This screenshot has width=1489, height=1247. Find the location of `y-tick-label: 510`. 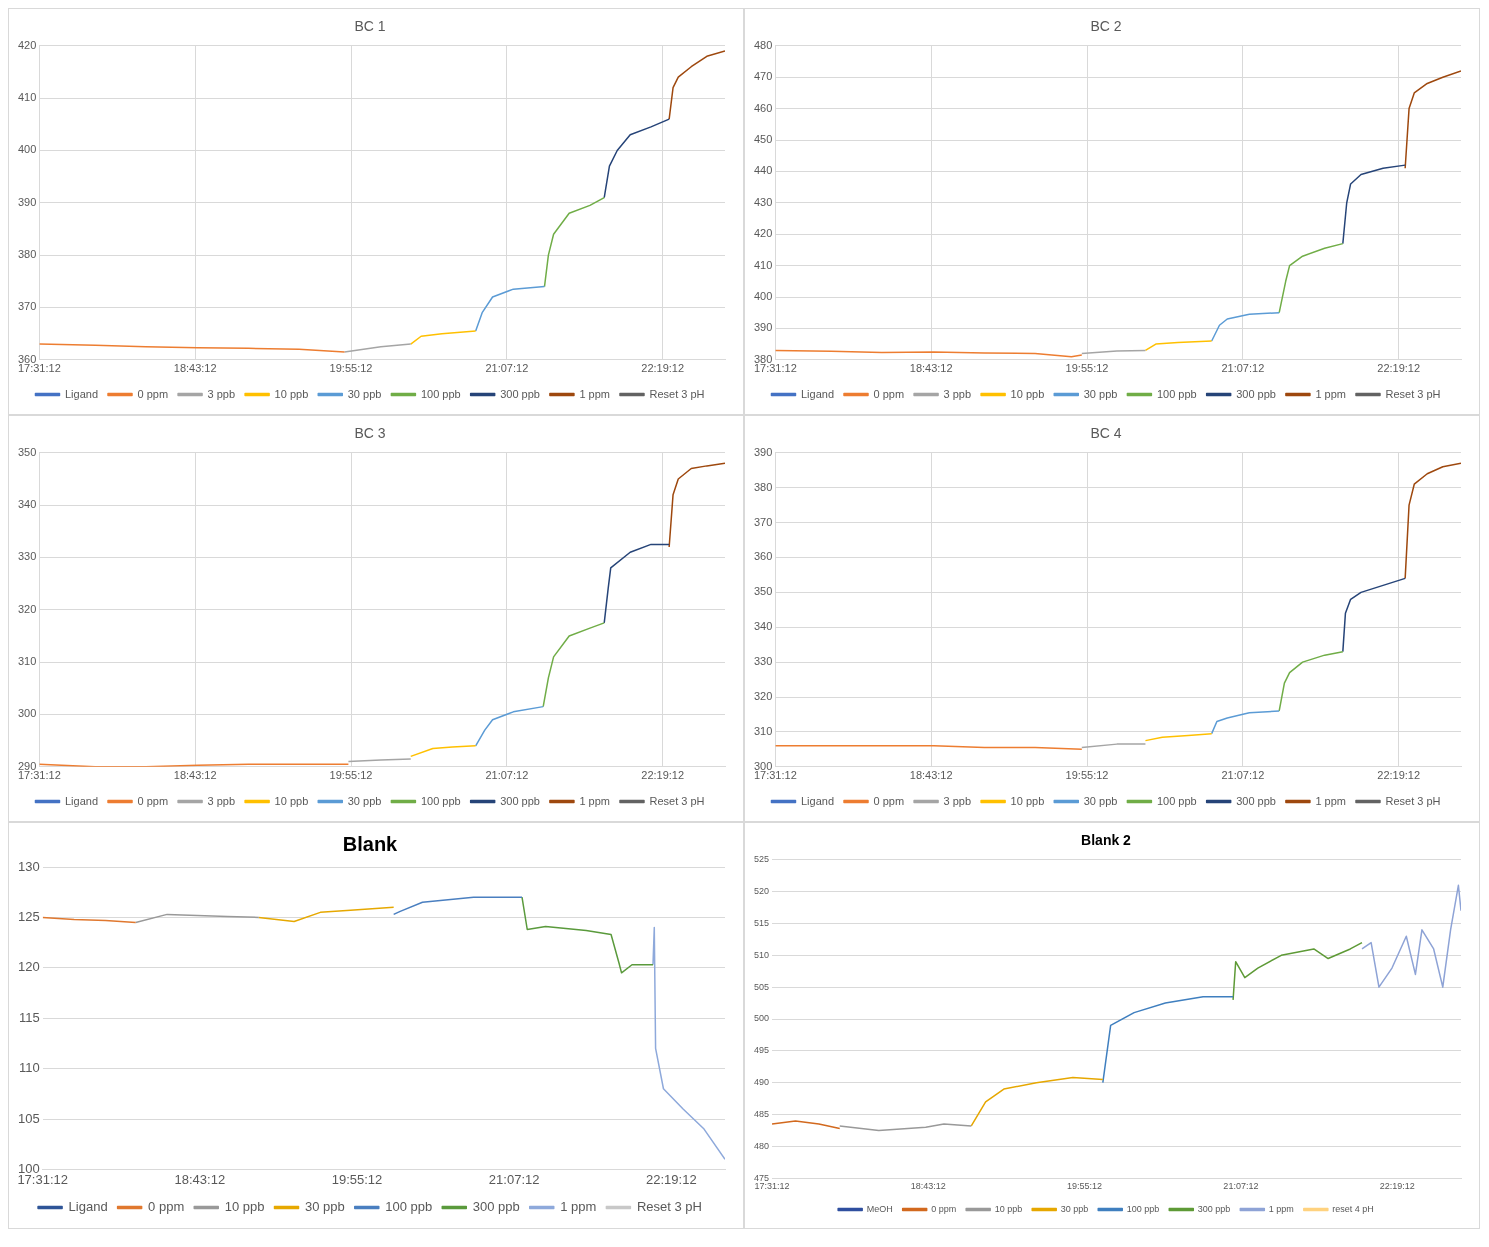

y-tick-label: 510 is located at coordinates (761, 954).